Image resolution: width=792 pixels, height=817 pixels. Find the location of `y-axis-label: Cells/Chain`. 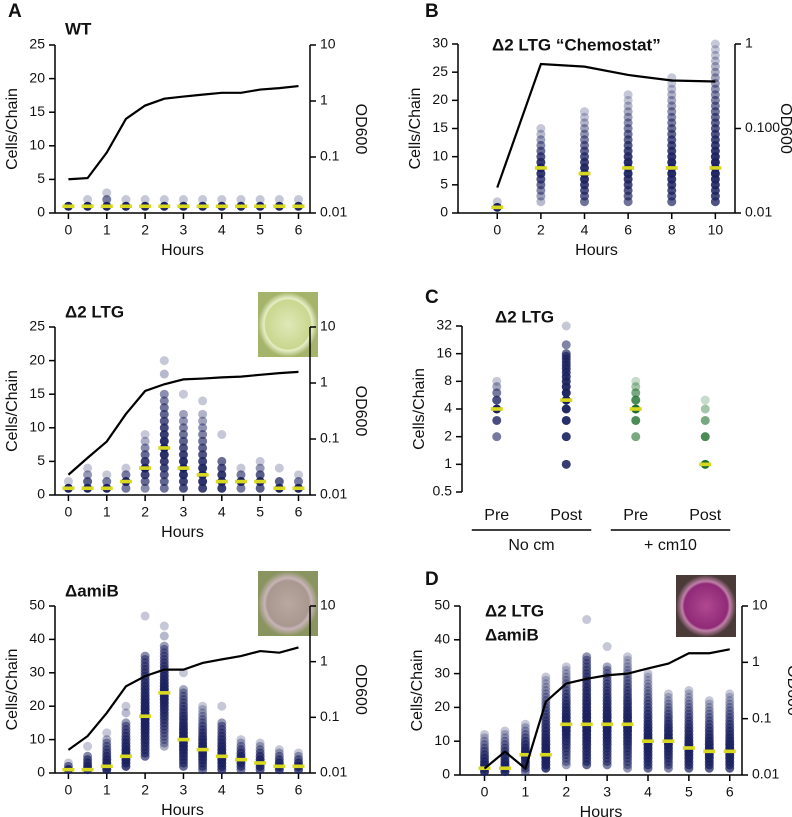

y-axis-label: Cells/Chain is located at coordinates (417, 691).